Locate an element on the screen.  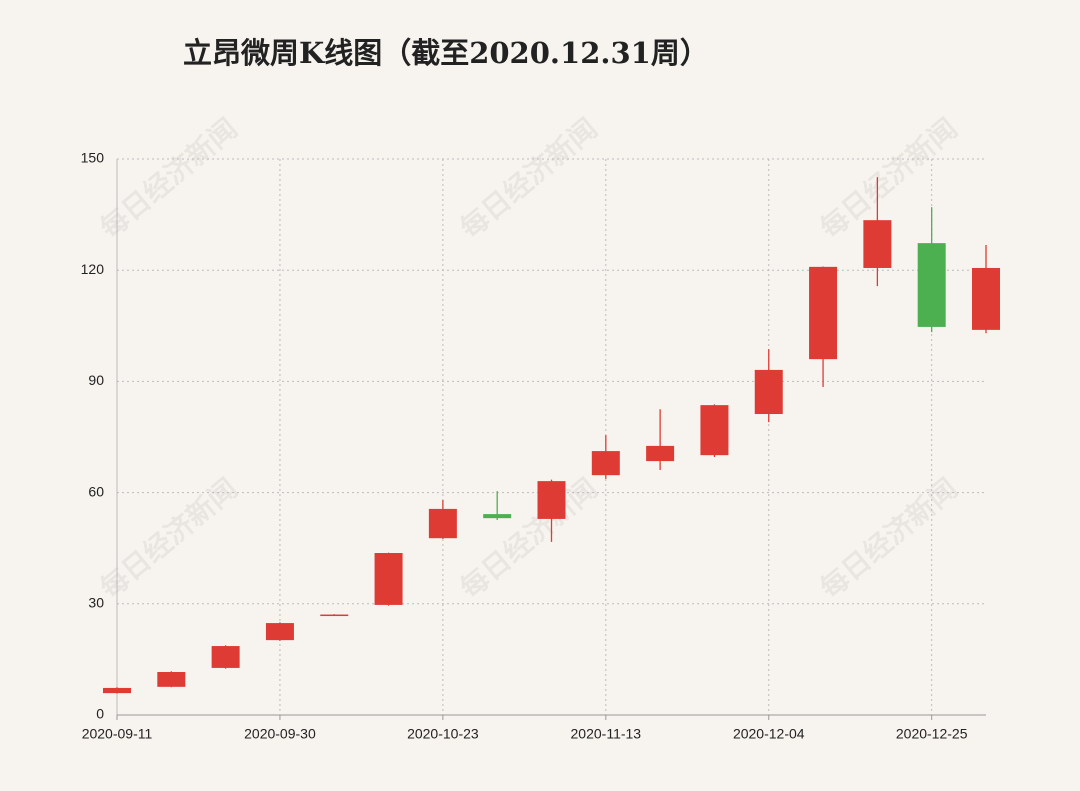
y-tick-label: 90 is located at coordinates (96, 380).